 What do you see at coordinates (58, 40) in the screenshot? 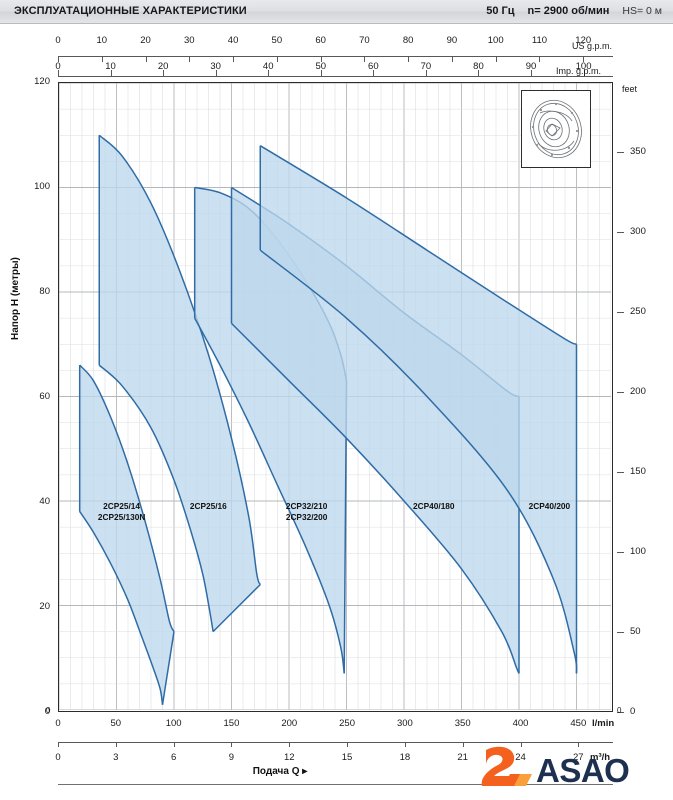
I see `x-axis-us-gpm-tick-label: 0` at bounding box center [58, 40].